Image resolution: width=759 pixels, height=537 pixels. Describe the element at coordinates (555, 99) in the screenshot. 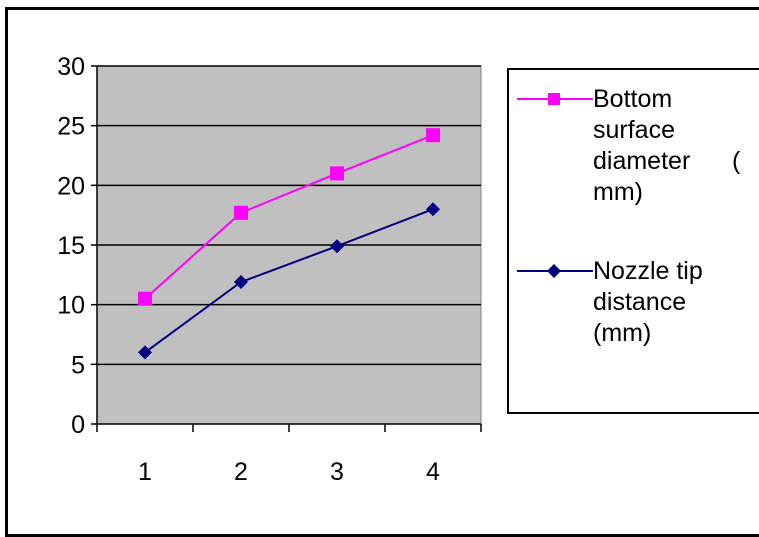

I see `legend-swatch-bottom-surface-diameter` at that location.